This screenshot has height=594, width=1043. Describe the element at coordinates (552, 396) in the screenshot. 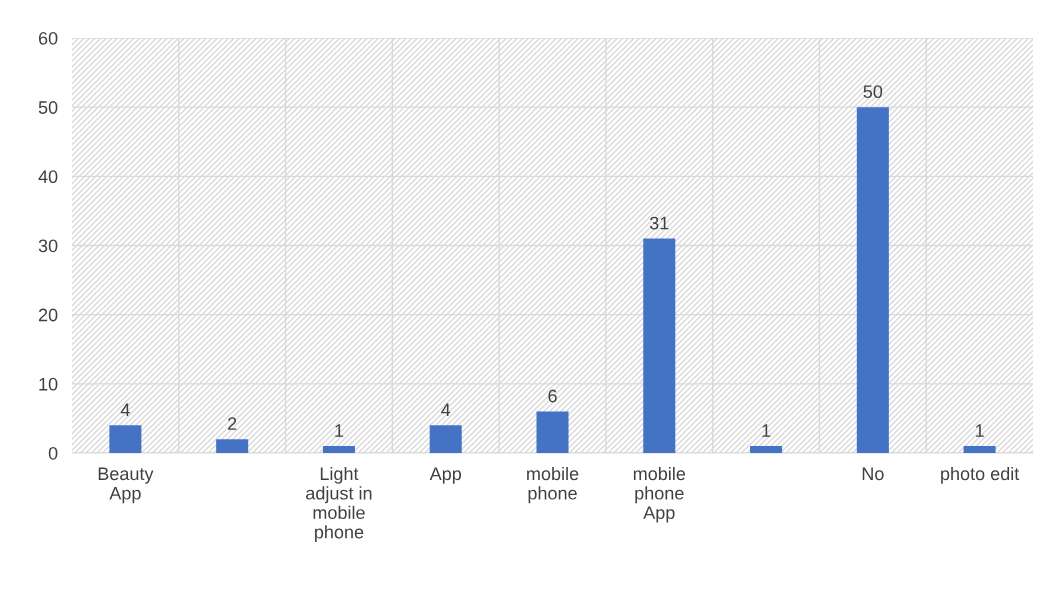

I see `data-label: 6` at that location.